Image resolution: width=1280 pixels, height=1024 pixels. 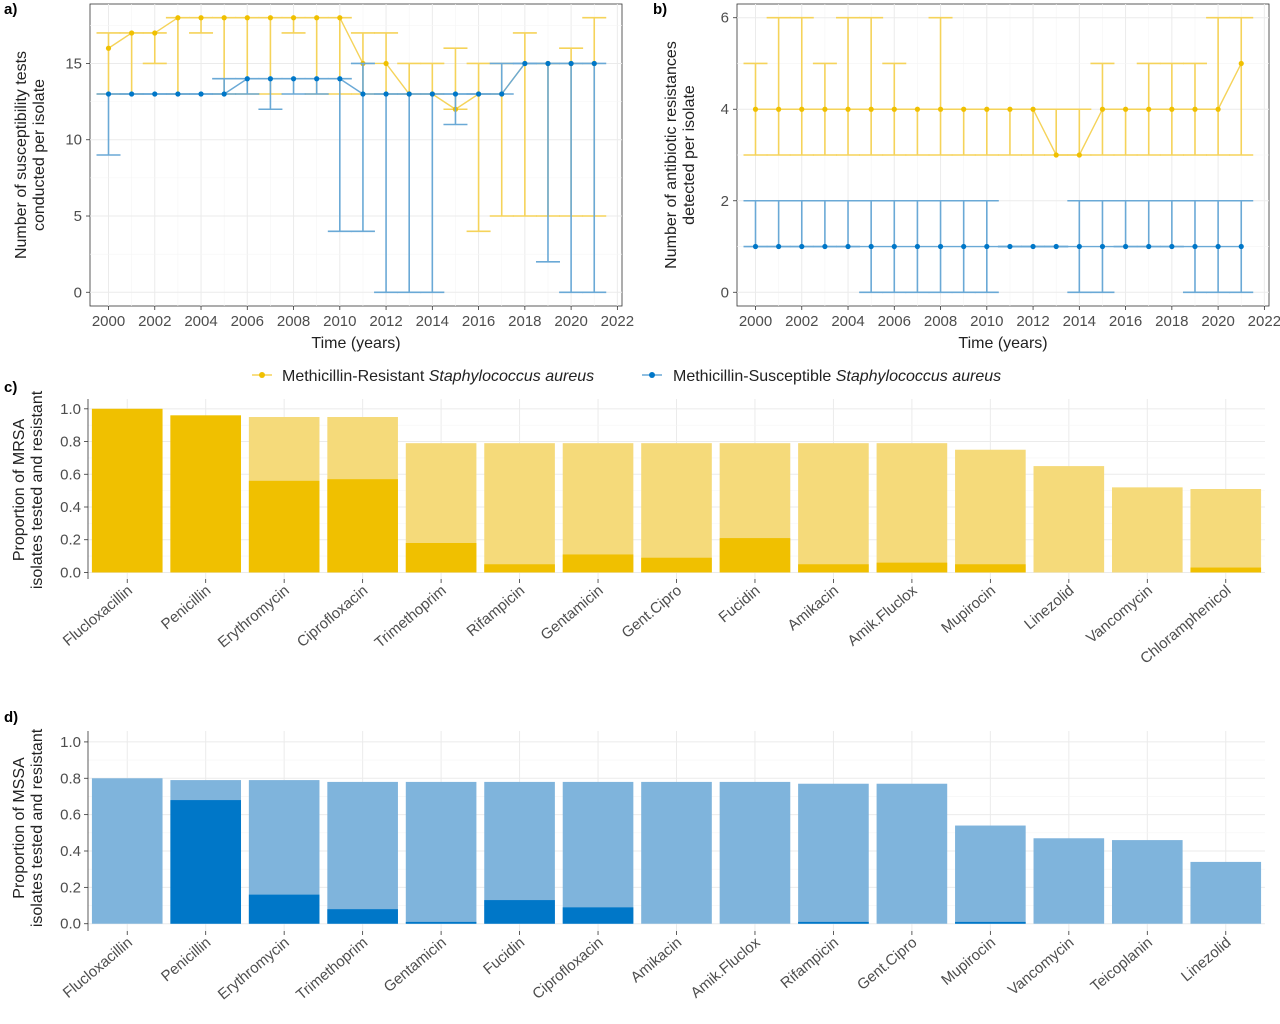 I want to click on panel-d-y-axis-title-line1: Proportion of MSSA, so click(x=19, y=828).